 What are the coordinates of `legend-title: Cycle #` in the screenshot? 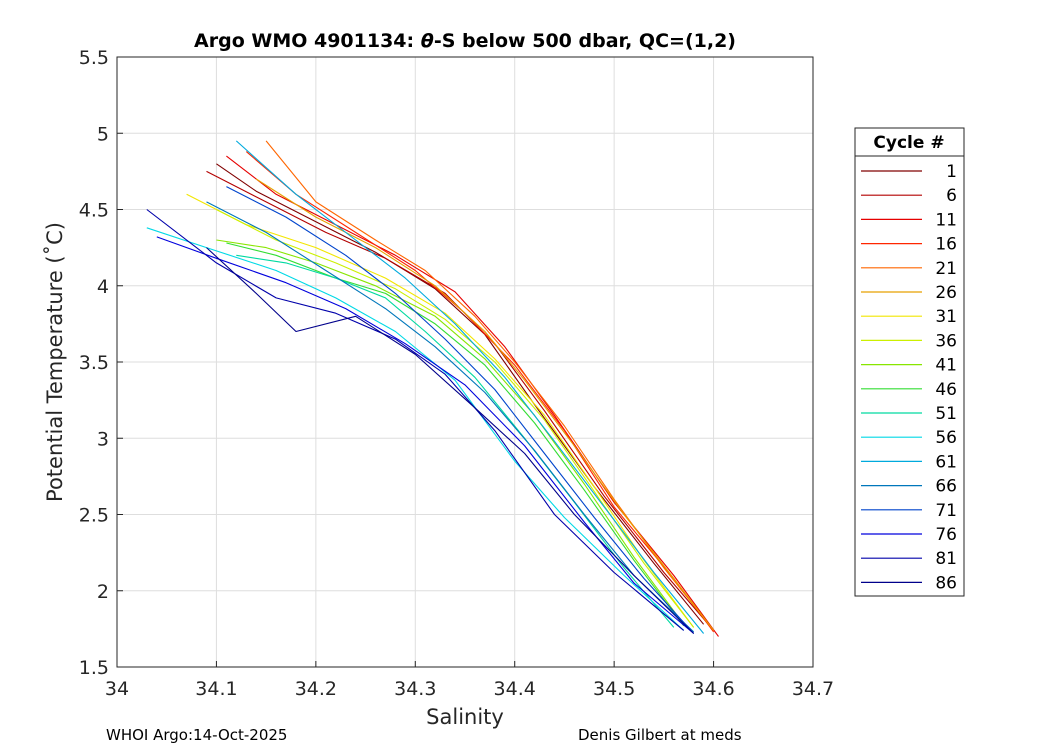 It's located at (908, 143).